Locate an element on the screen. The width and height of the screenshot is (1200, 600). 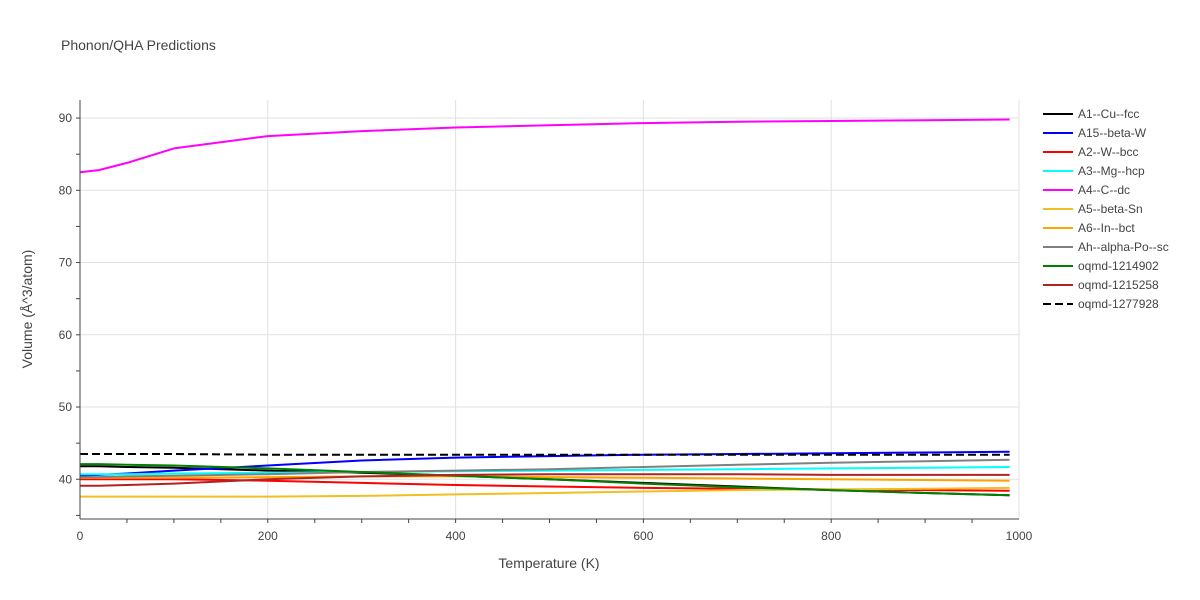
x-tick-label: 200 is located at coordinates (268, 536).